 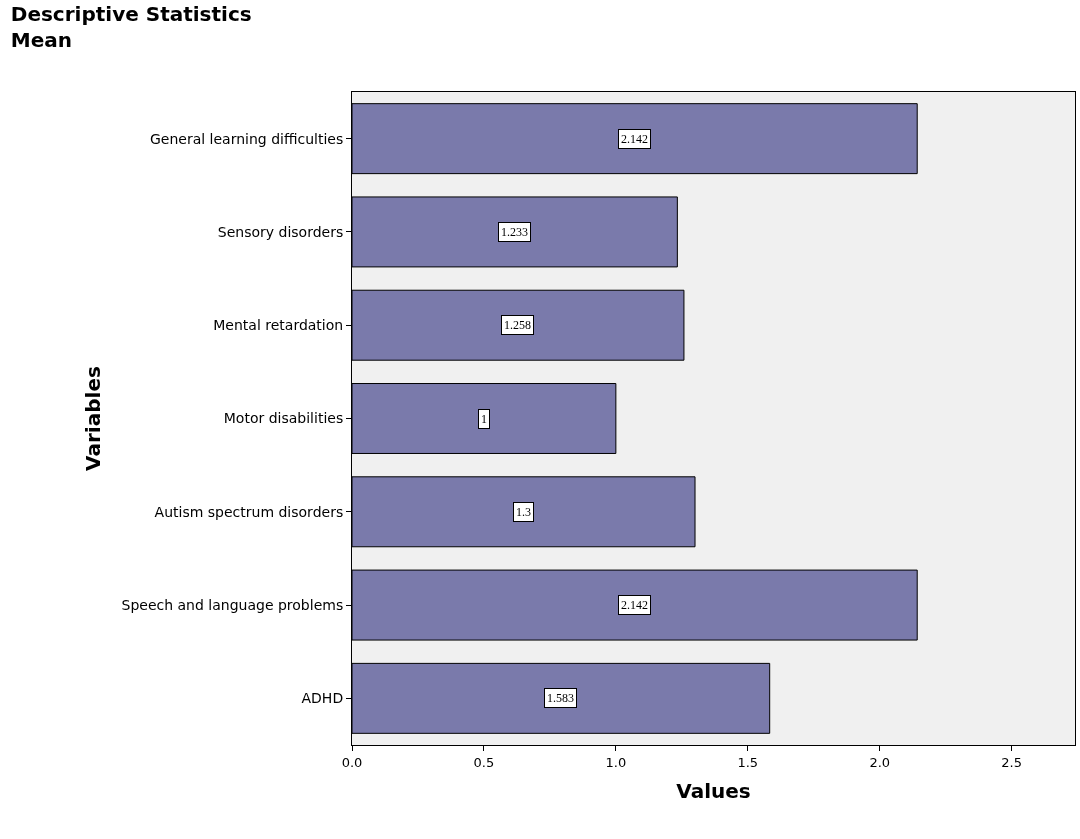 What do you see at coordinates (131, 13) in the screenshot?
I see `text: Descriptive Statistics` at bounding box center [131, 13].